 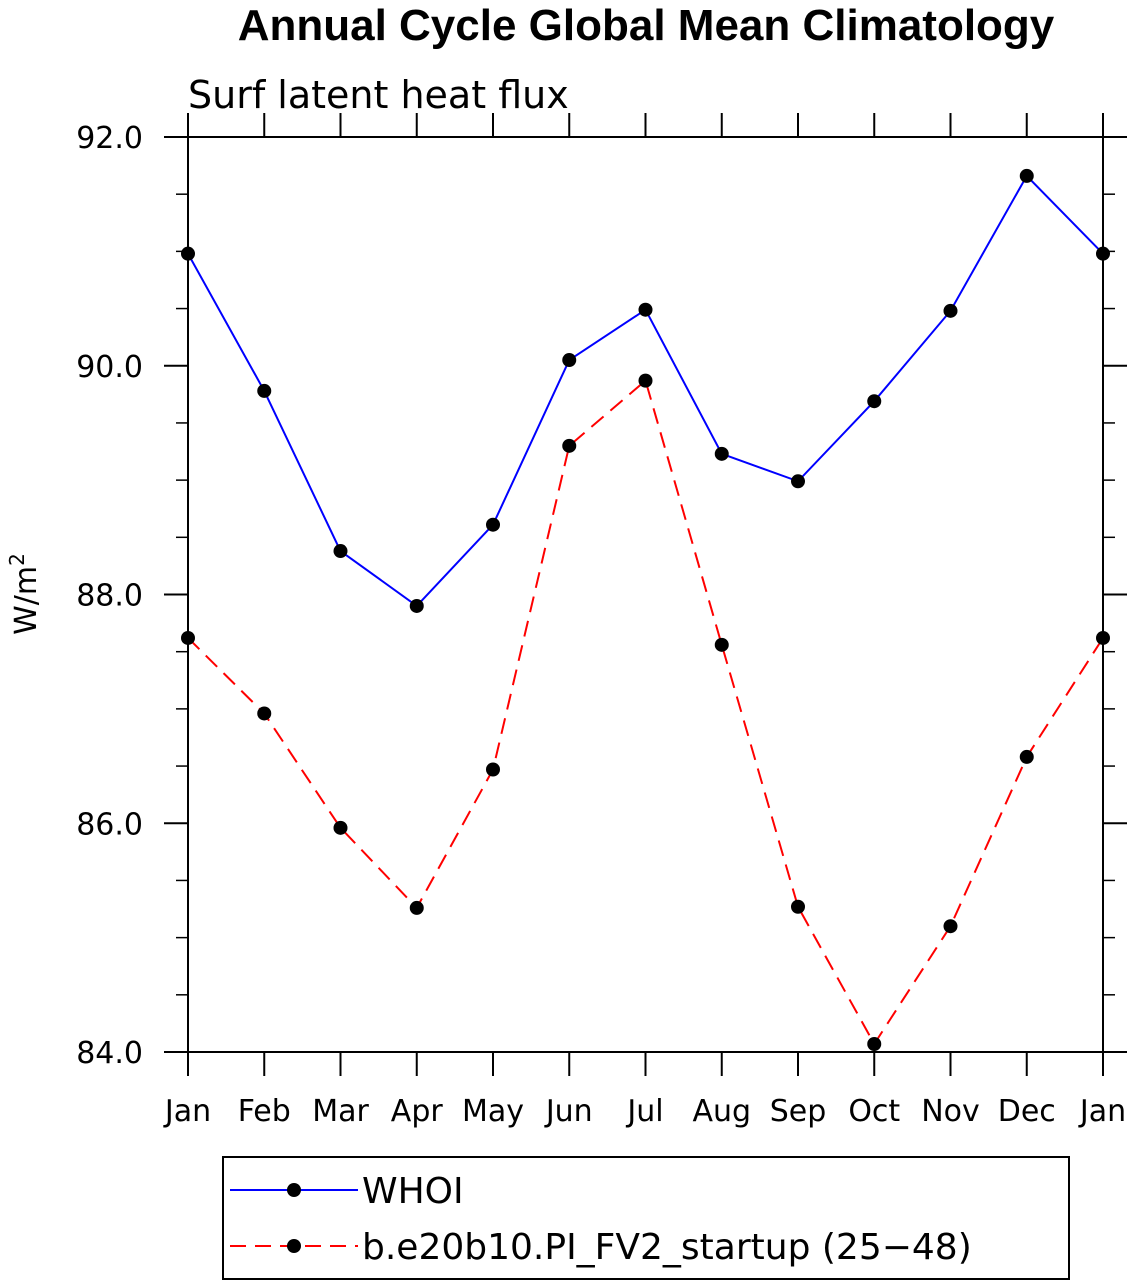 What do you see at coordinates (950, 1111) in the screenshot?
I see `x-tick-label: Nov` at bounding box center [950, 1111].